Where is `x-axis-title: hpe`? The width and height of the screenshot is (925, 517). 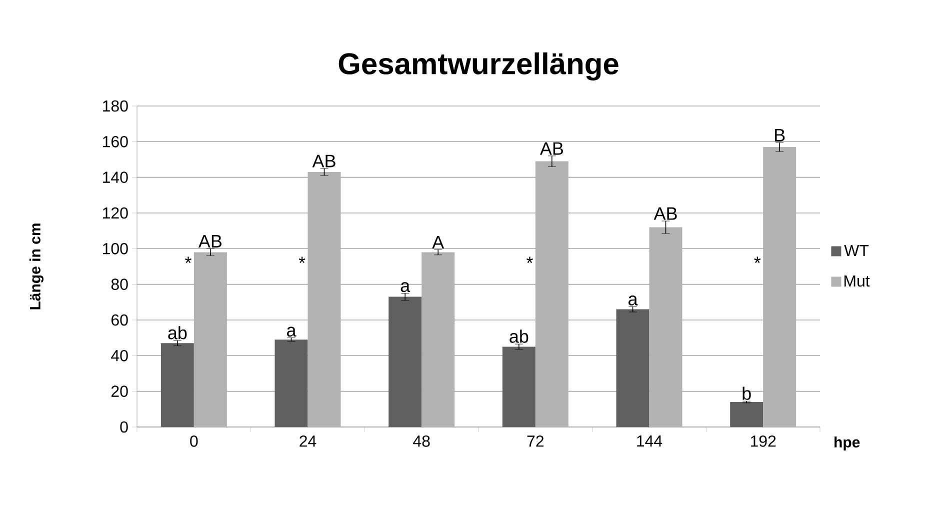 x-axis-title: hpe is located at coordinates (847, 443).